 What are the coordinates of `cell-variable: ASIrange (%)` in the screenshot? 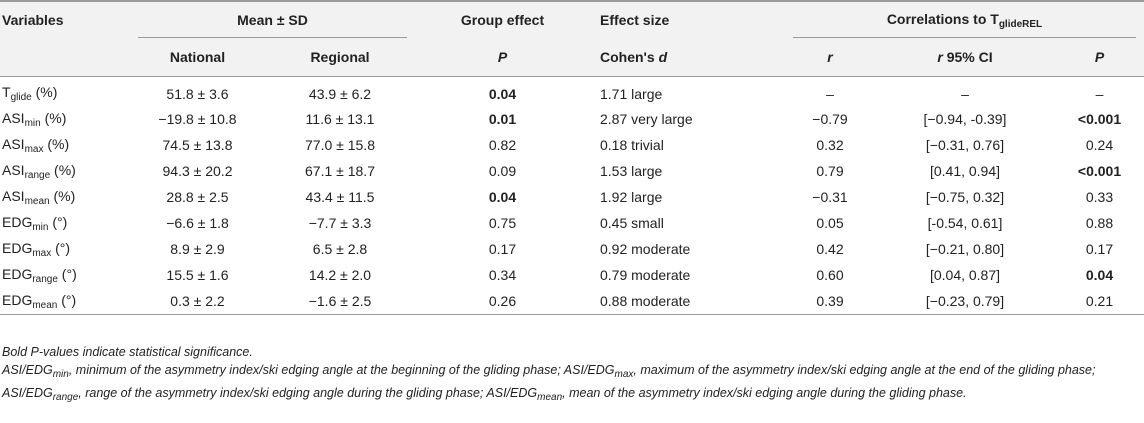 It's located at (65, 171).